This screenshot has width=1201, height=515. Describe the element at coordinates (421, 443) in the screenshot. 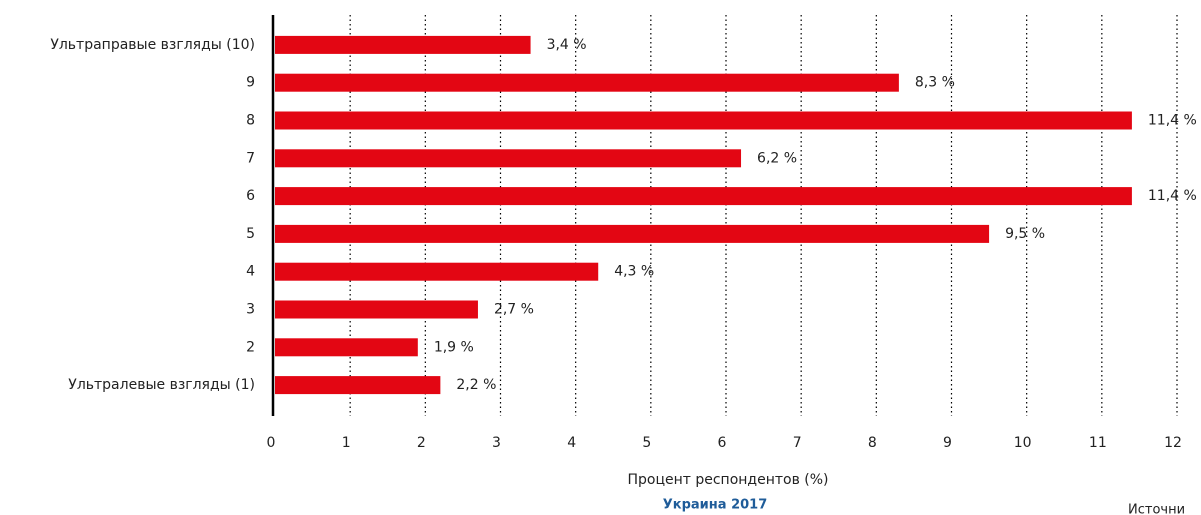

I see `x-tick-label: 2` at that location.